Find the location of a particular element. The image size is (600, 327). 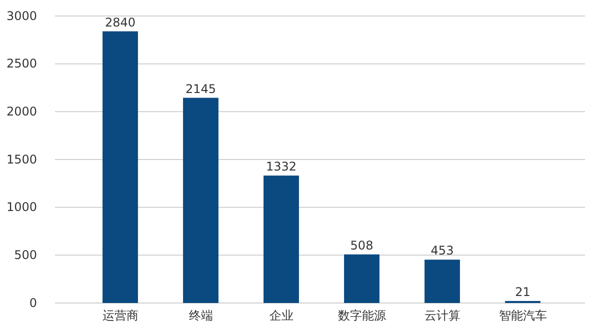

data-label: 508 is located at coordinates (362, 245).